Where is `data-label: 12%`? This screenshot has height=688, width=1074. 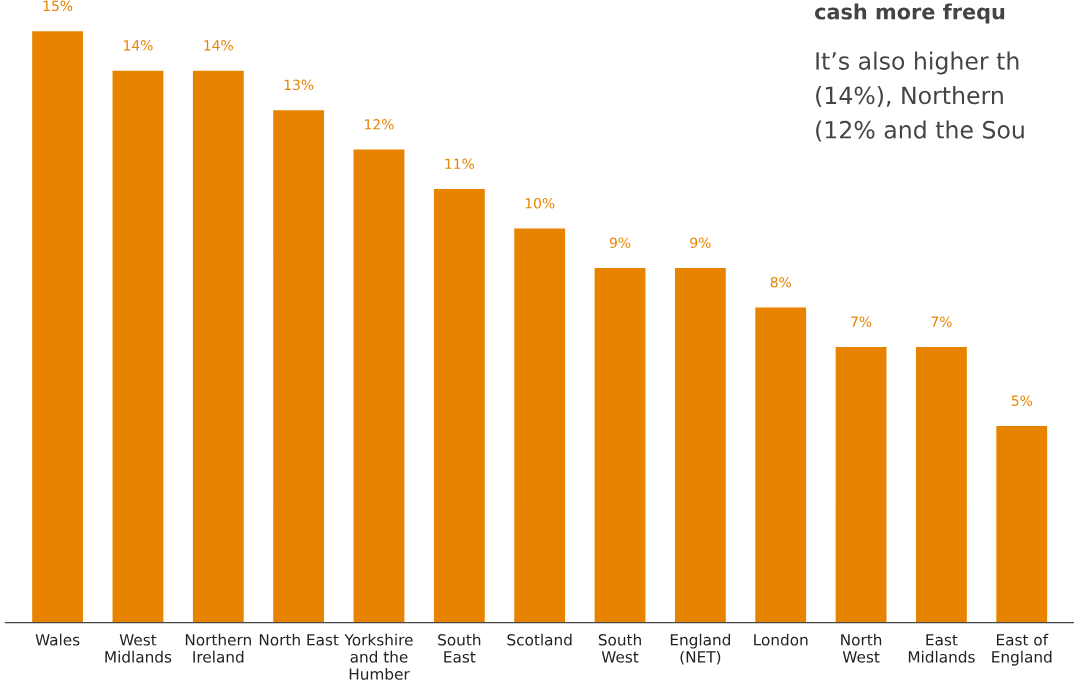 data-label: 12% is located at coordinates (379, 124).